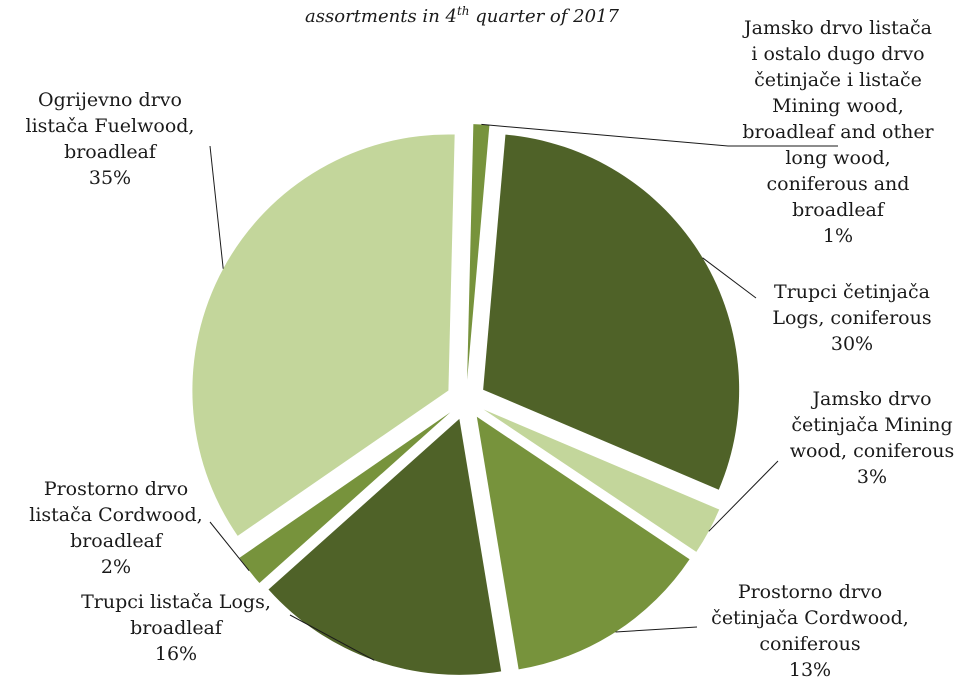 The height and width of the screenshot is (687, 962). Describe the element at coordinates (659, 135) in the screenshot. I see `leader-line-jamsko-drvo-listaca` at that location.